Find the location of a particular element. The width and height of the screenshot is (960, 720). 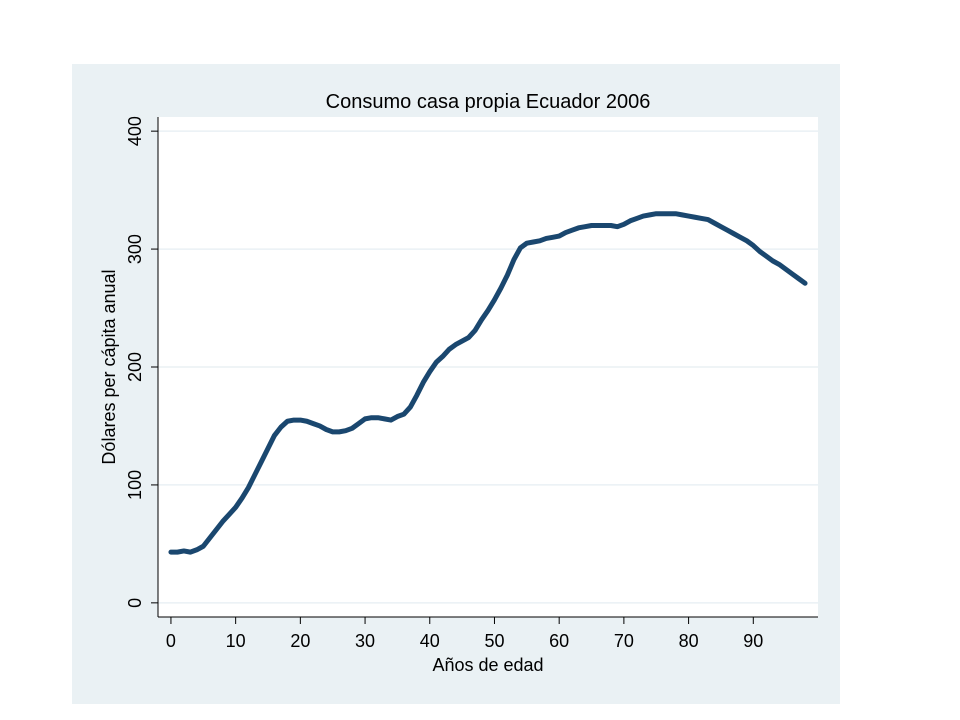

y-tick-label: 100 is located at coordinates (135, 485).